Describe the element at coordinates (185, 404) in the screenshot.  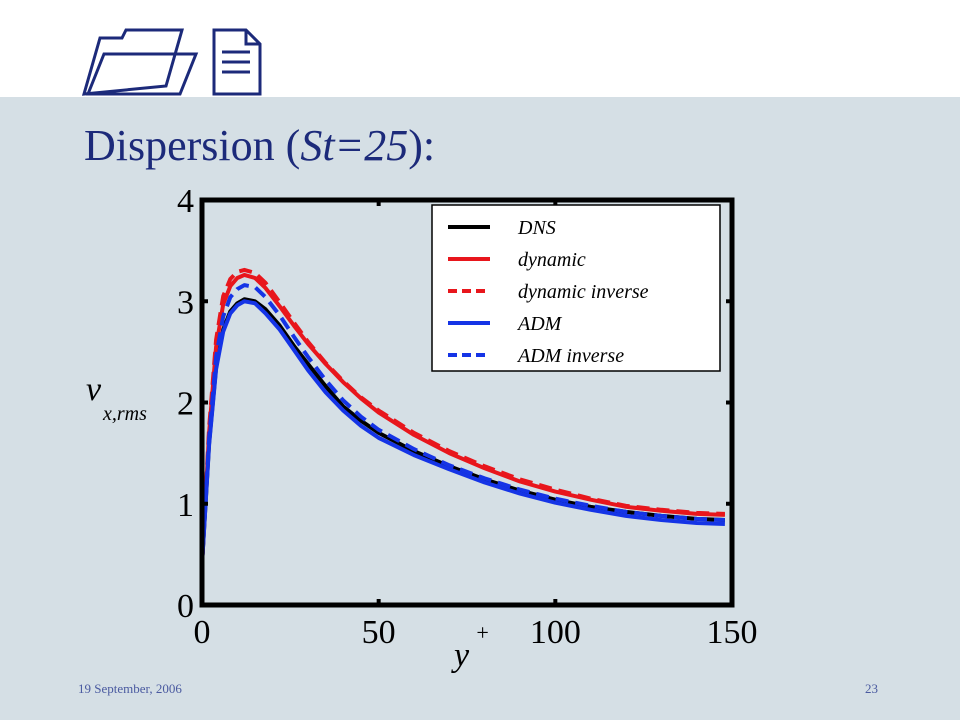
I see `y-tick-label: 2` at that location.